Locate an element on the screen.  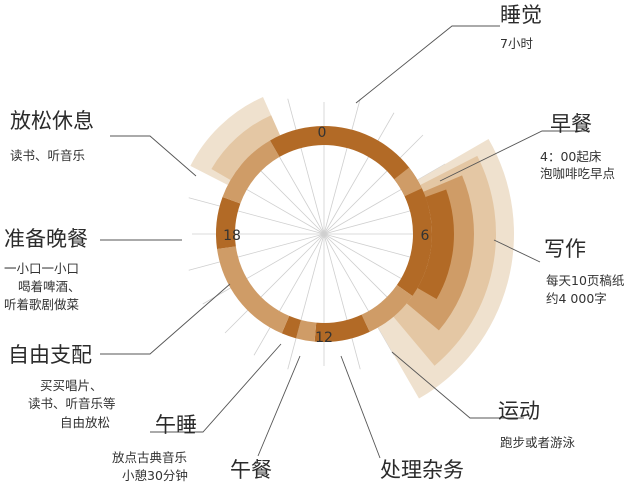
leader-lunch is located at coordinates (279, 406).